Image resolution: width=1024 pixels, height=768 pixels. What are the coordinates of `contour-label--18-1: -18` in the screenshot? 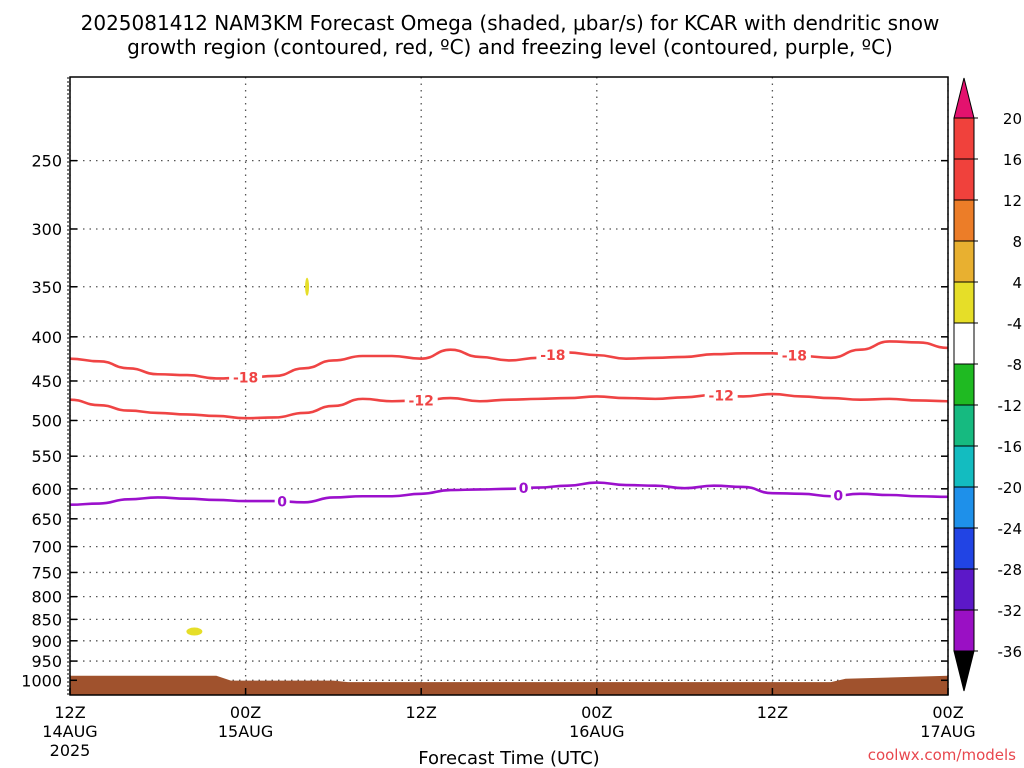 It's located at (245, 379).